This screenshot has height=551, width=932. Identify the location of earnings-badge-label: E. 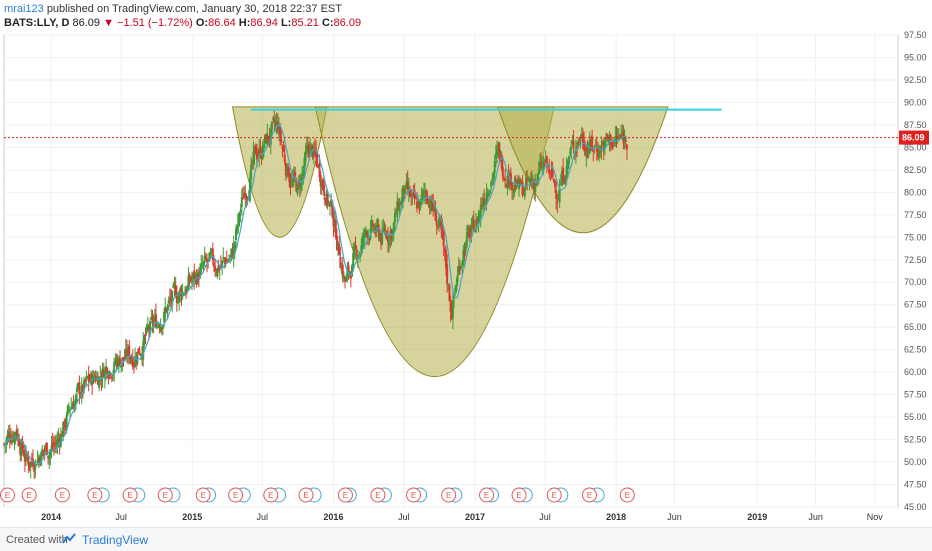
(235, 495).